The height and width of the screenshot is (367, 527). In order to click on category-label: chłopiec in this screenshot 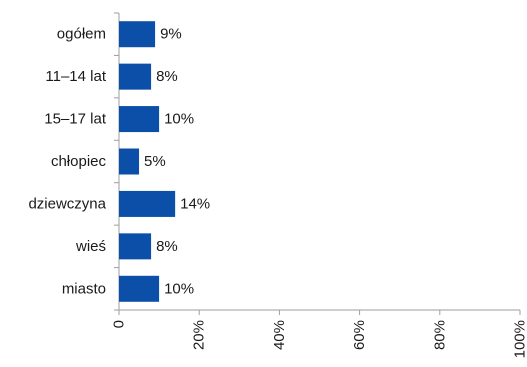, I will do `click(79, 161)`.